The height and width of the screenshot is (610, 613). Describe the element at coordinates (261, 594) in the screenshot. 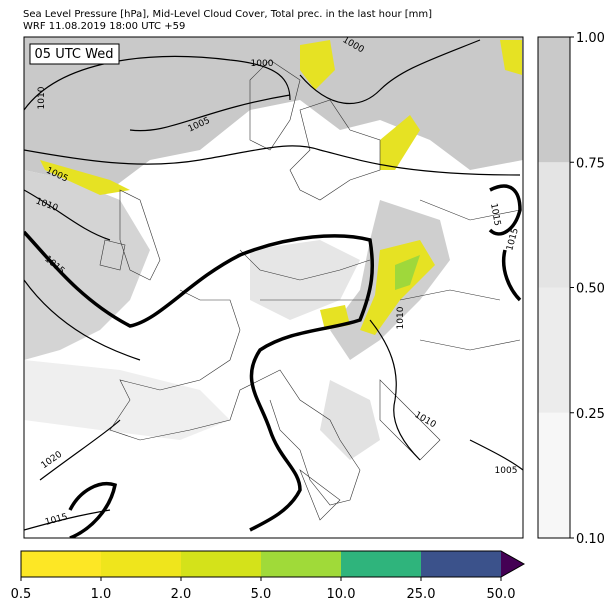

I see `colorbar-tick-label: 5.0` at that location.